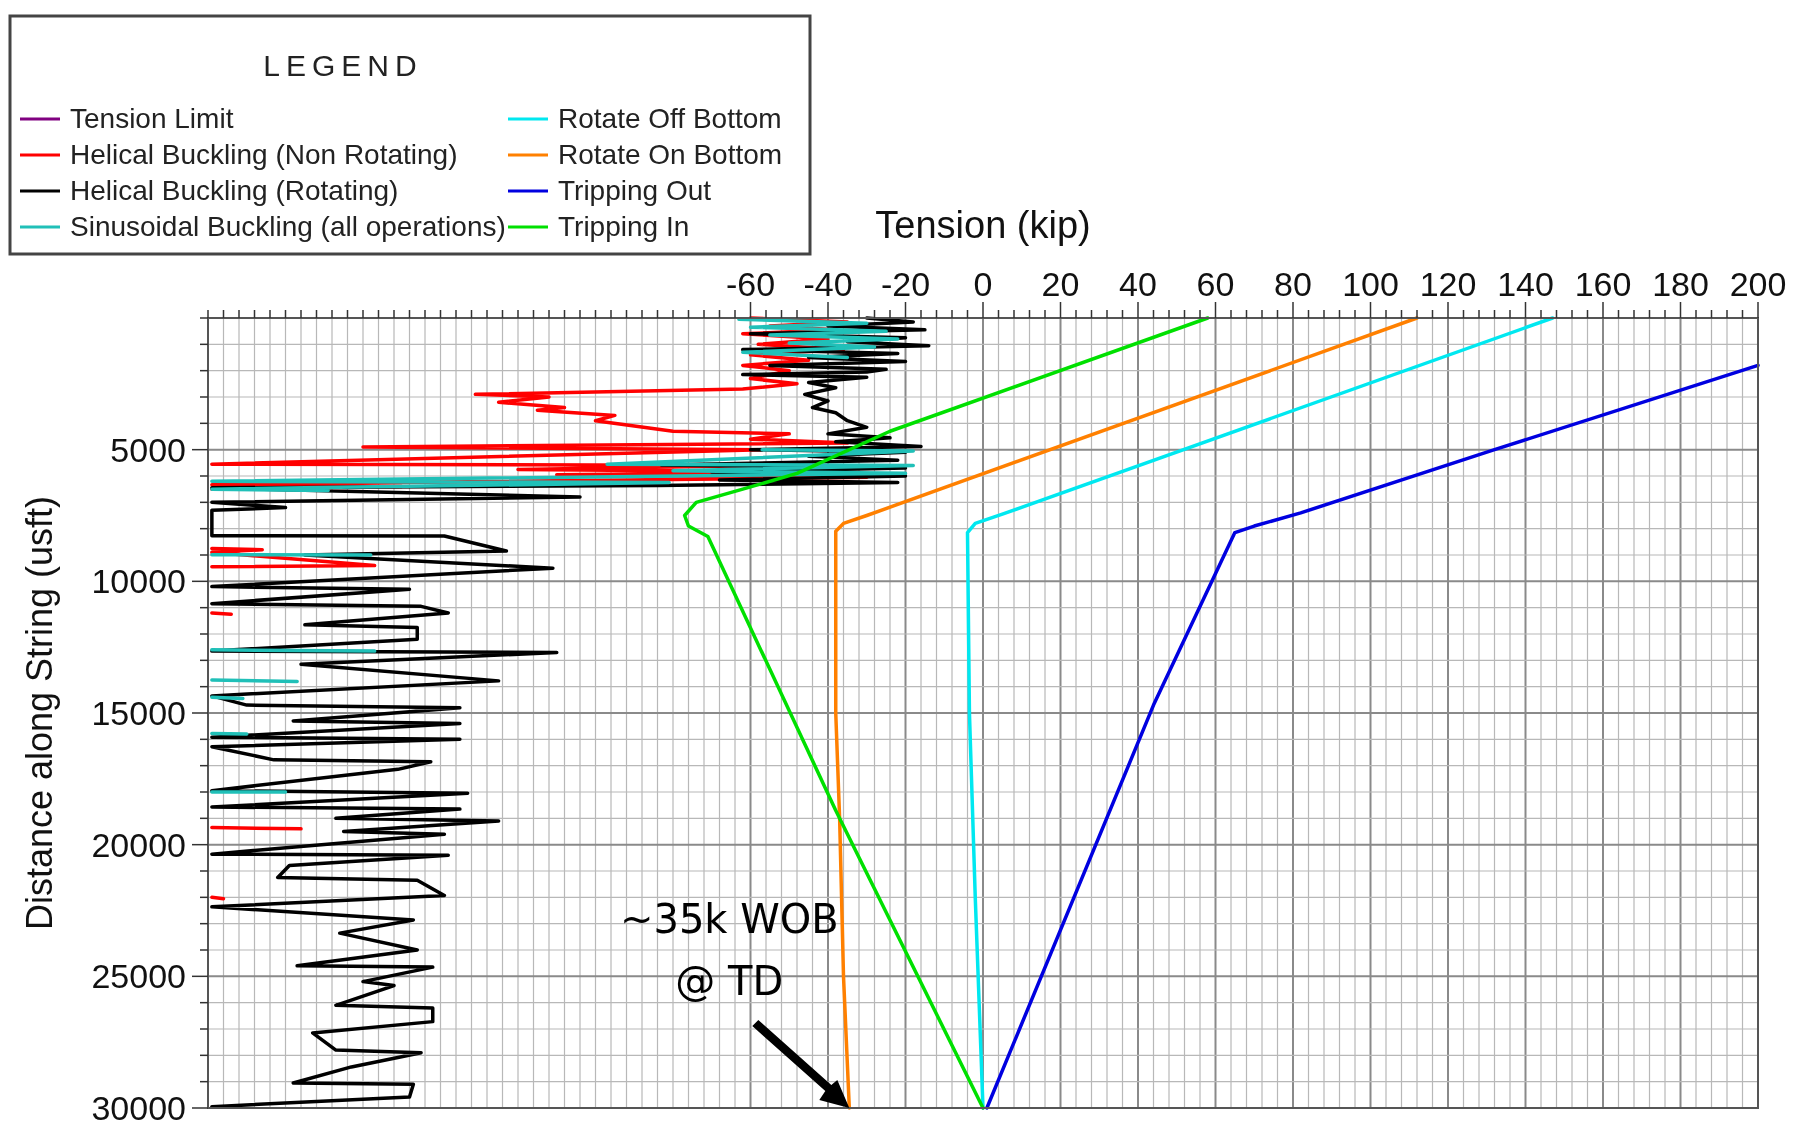  Describe the element at coordinates (152, 118) in the screenshot. I see `legend-label: Tension Limit` at that location.